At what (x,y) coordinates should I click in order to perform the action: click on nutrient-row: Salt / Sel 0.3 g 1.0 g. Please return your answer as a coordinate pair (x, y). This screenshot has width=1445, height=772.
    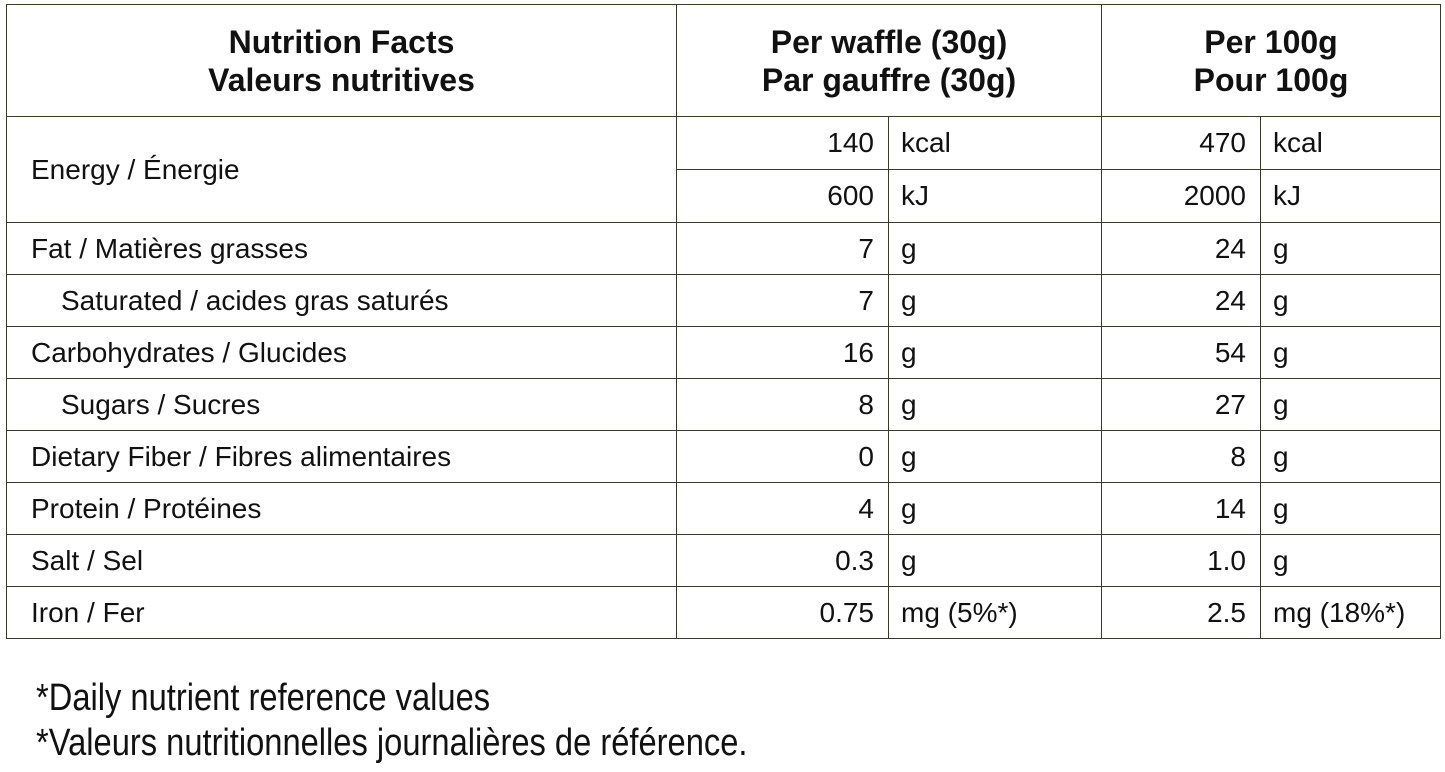
    Looking at the image, I should click on (723, 560).